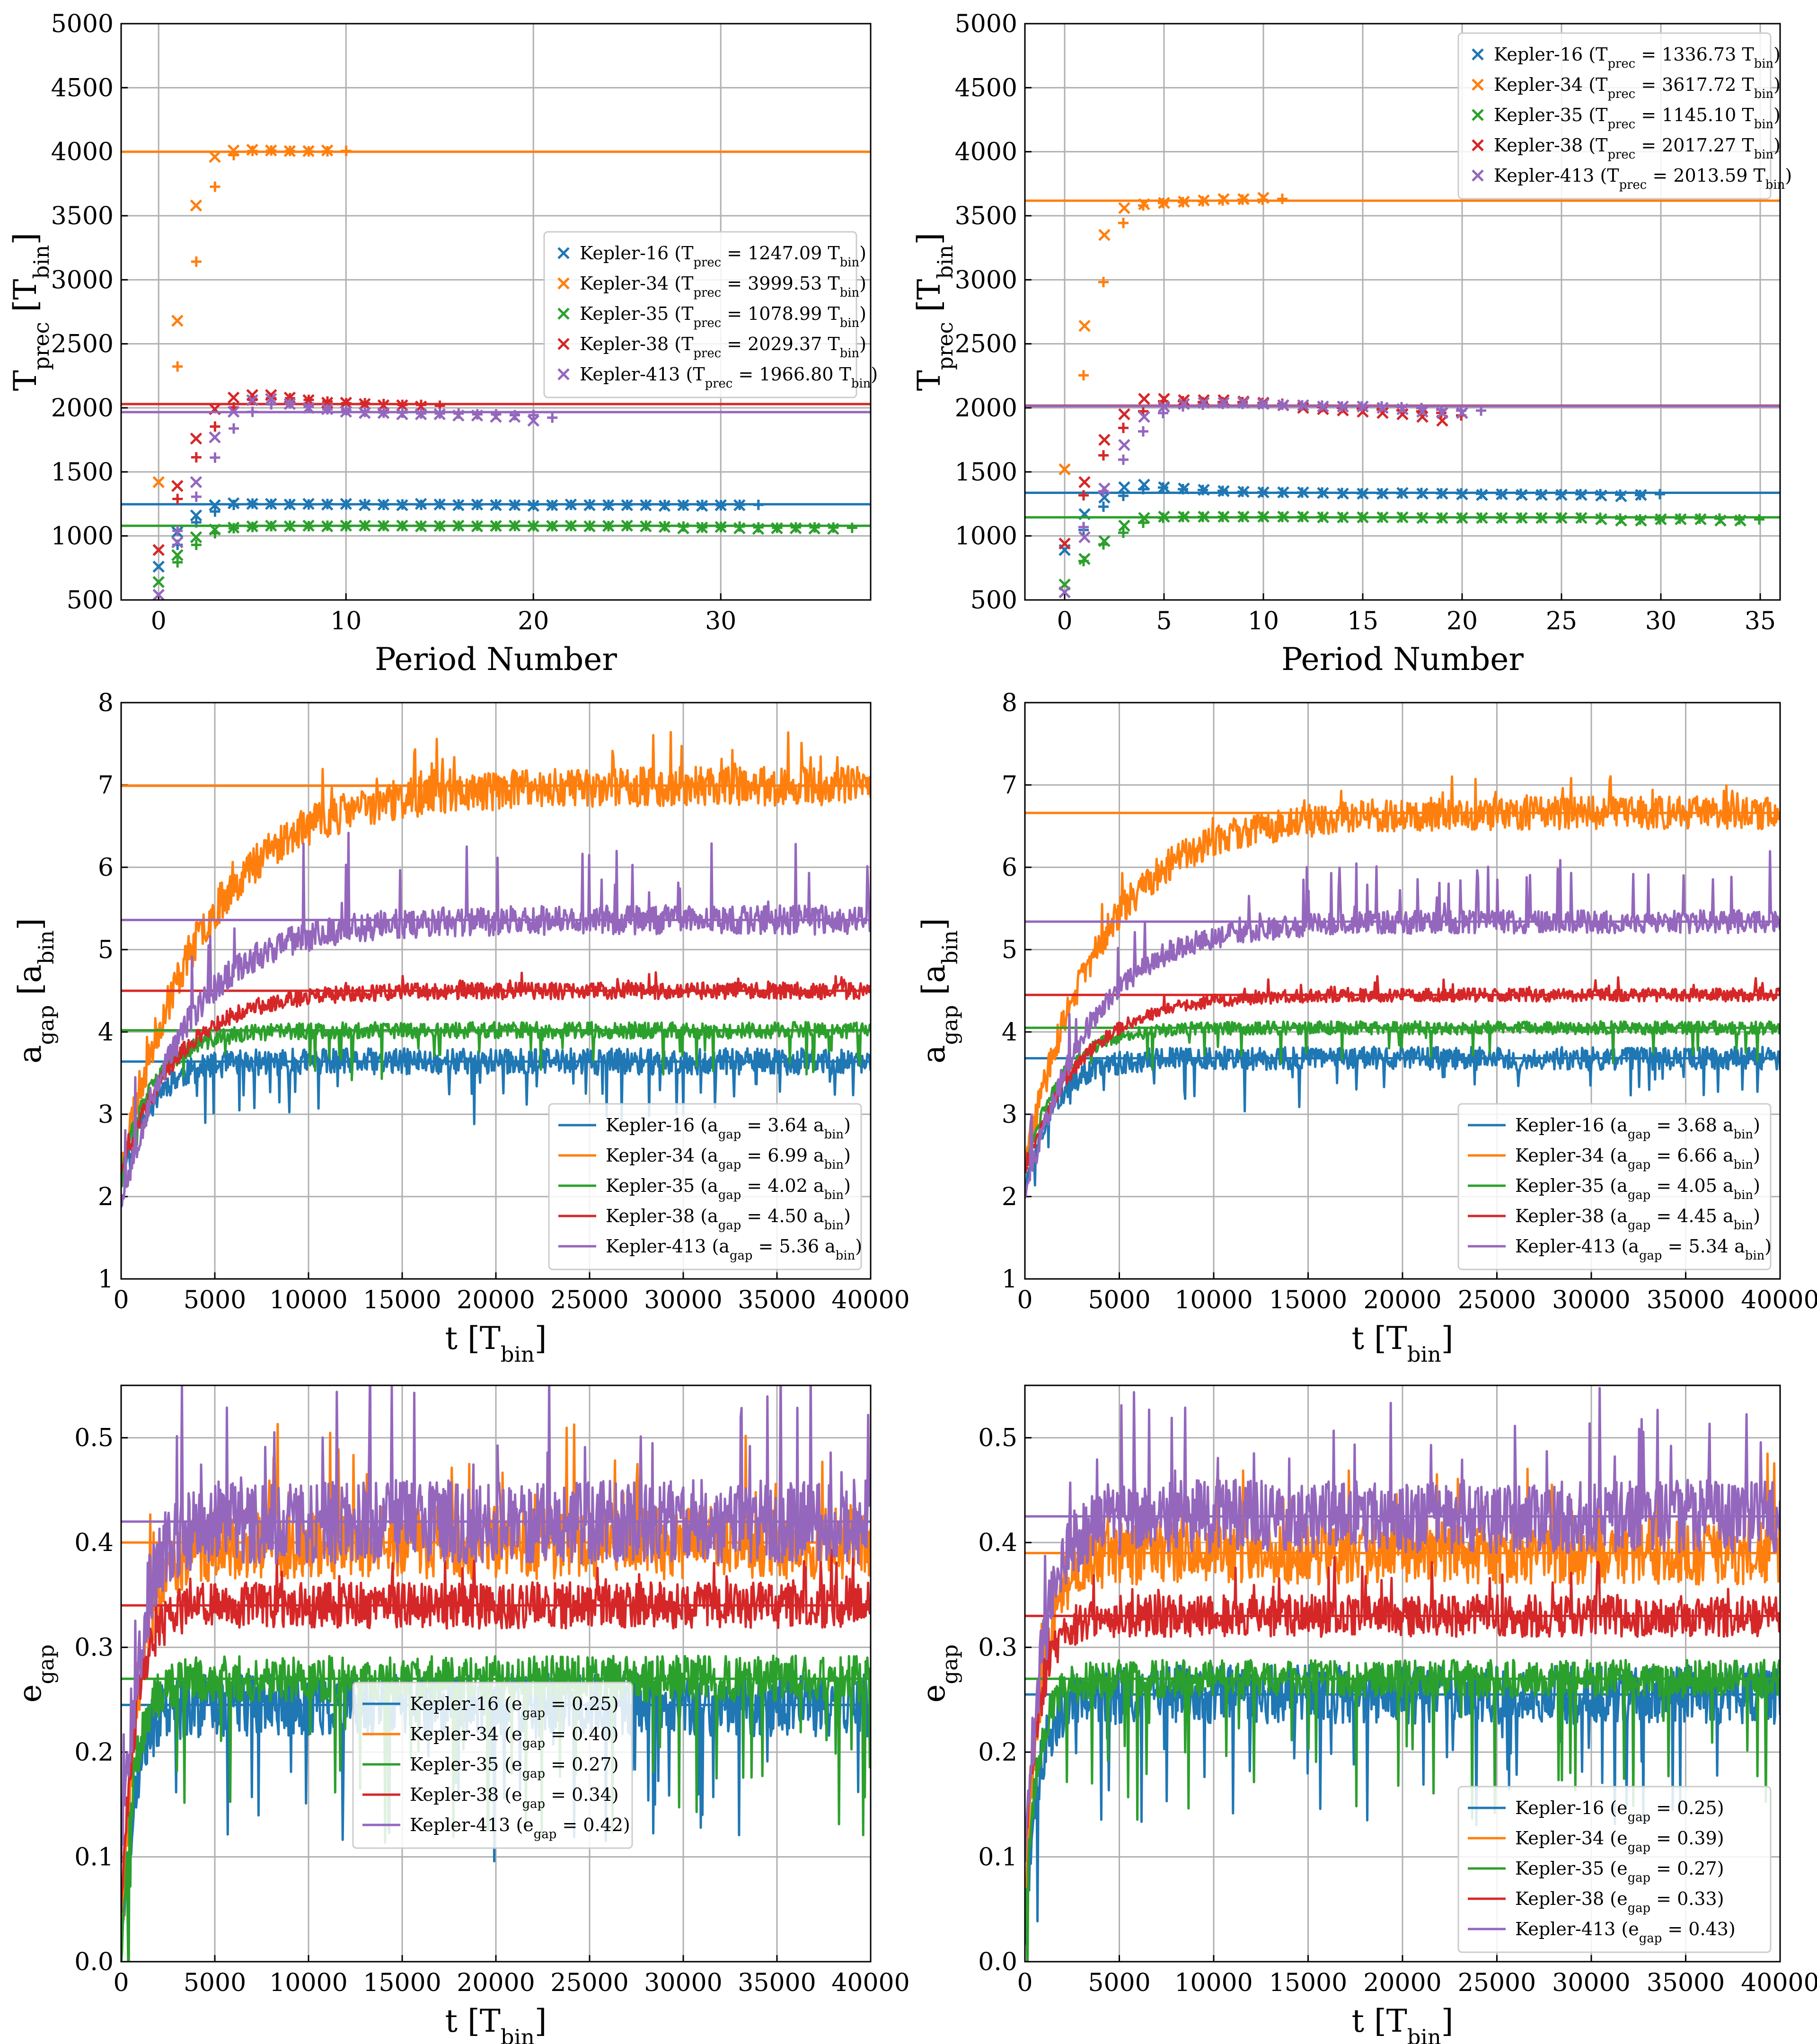 The height and width of the screenshot is (2044, 1817). Describe the element at coordinates (1010, 868) in the screenshot. I see `y-tick-label: 6` at that location.